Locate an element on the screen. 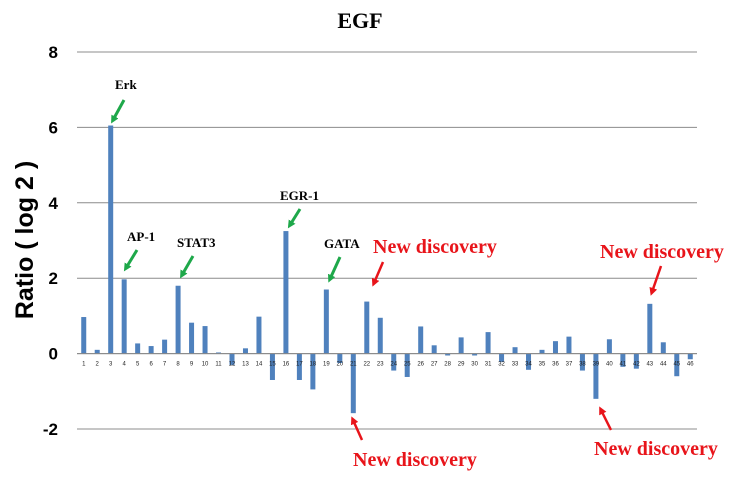  x-tick-label: 22 is located at coordinates (366, 365).